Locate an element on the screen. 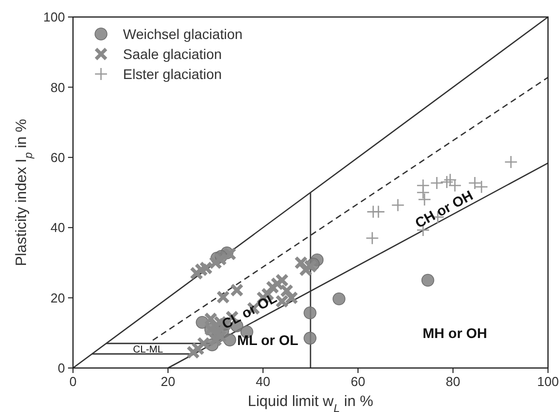  x-tick-label: 0 is located at coordinates (73, 381).